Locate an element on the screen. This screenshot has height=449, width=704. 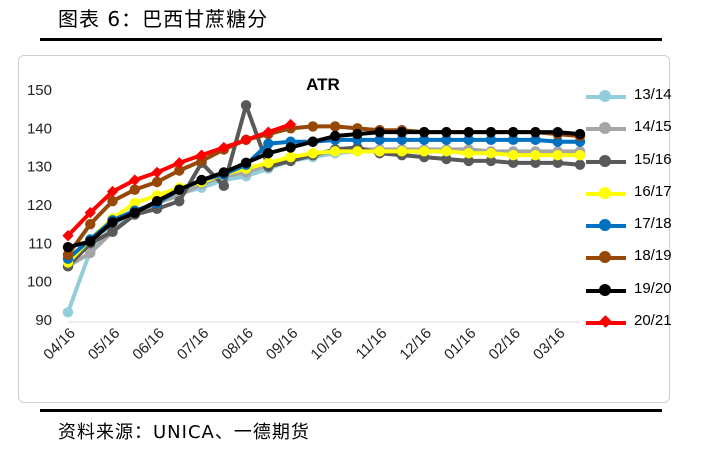
legend-label: 20/21 is located at coordinates (653, 321).